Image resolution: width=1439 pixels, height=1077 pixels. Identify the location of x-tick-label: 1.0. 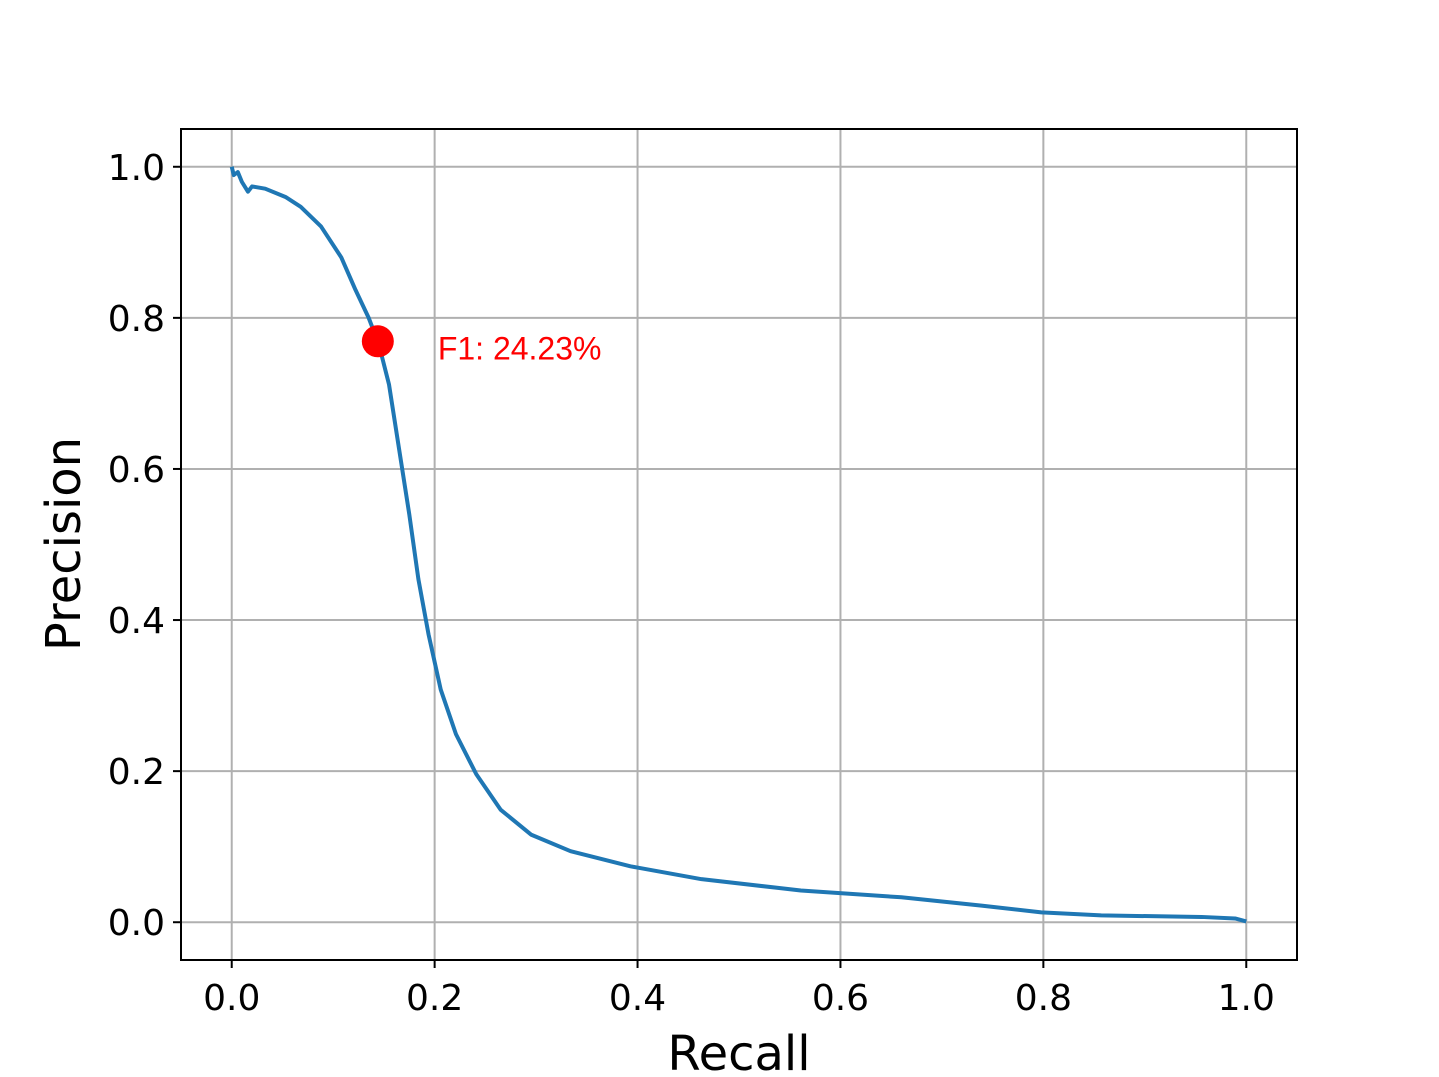
(1246, 998).